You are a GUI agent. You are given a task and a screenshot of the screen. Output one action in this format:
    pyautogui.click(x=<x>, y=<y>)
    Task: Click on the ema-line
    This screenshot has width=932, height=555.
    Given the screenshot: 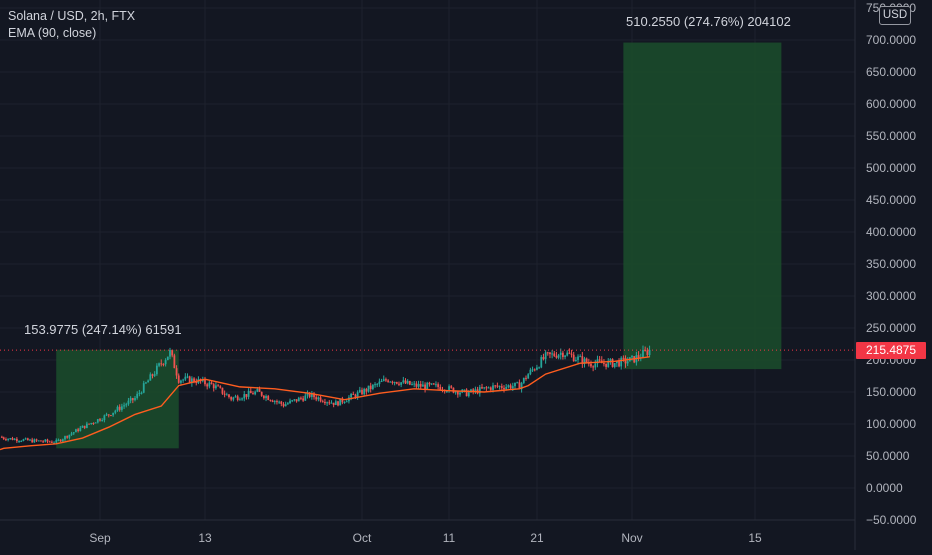 What is the action you would take?
    pyautogui.click(x=325, y=403)
    